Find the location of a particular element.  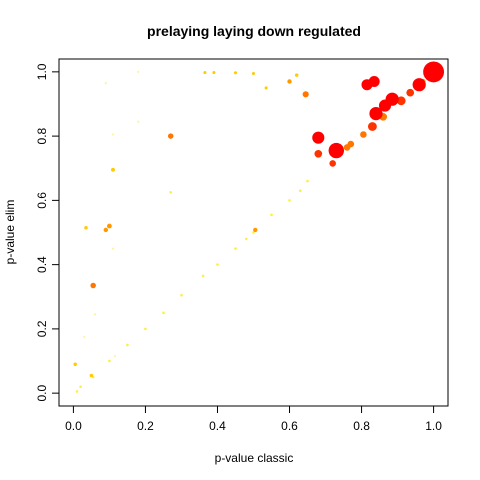

x-tick-label: 0.8 is located at coordinates (361, 426).